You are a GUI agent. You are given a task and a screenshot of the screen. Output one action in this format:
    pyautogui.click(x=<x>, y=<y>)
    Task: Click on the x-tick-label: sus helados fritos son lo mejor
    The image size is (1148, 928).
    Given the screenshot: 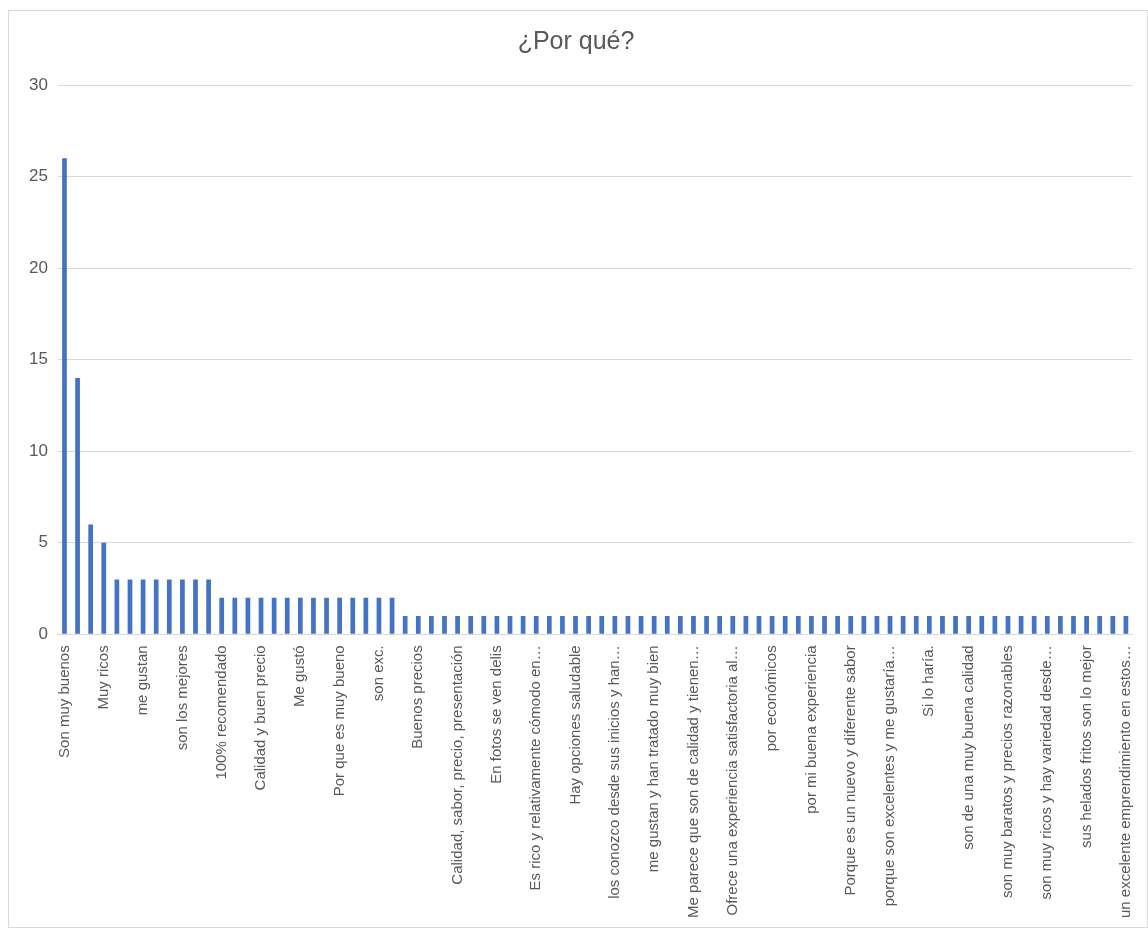 What is the action you would take?
    pyautogui.click(x=1085, y=746)
    